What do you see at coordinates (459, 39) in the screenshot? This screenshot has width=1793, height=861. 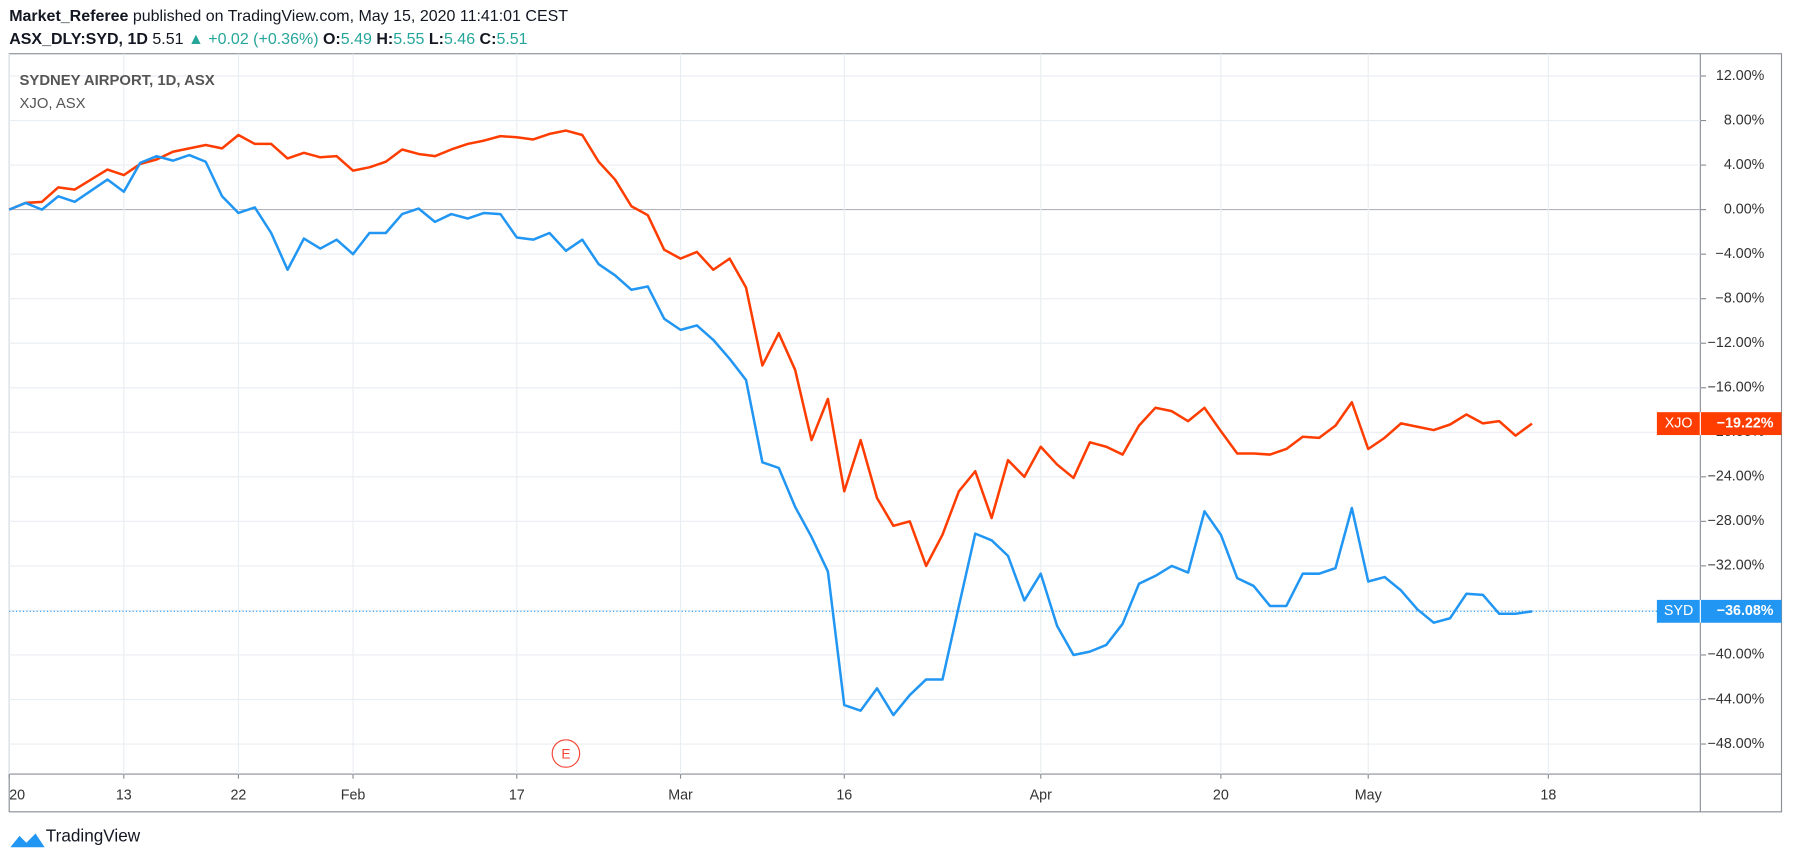 I see `low: 5.46` at bounding box center [459, 39].